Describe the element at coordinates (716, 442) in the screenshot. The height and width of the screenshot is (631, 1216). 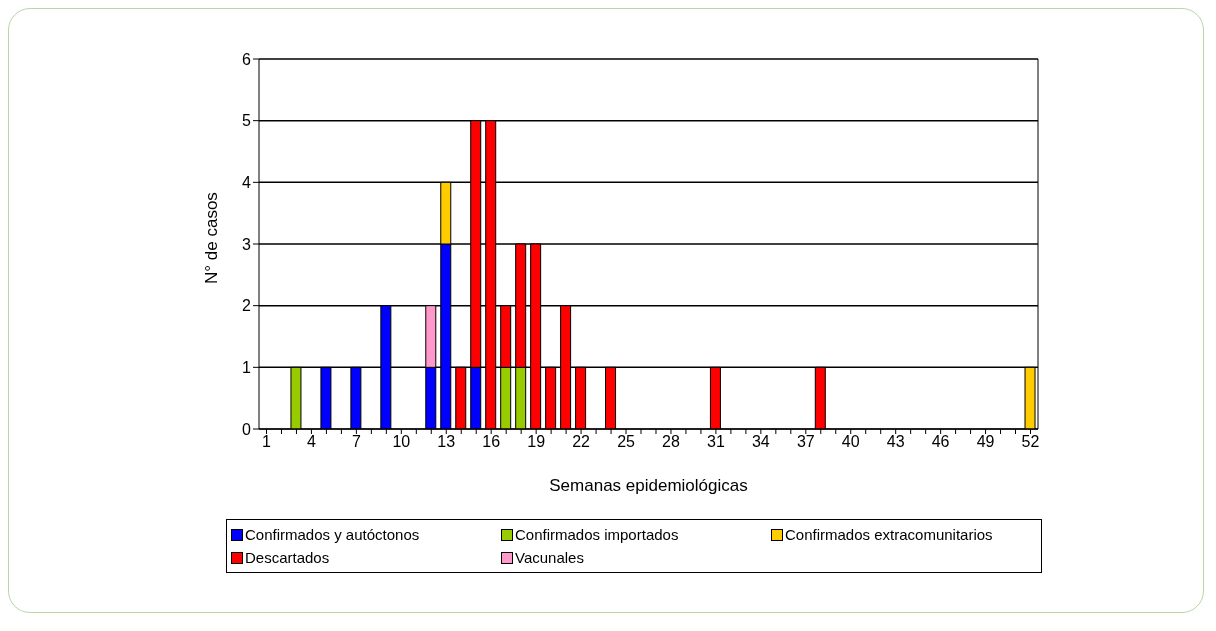
I see `x-tick-label: 31` at that location.